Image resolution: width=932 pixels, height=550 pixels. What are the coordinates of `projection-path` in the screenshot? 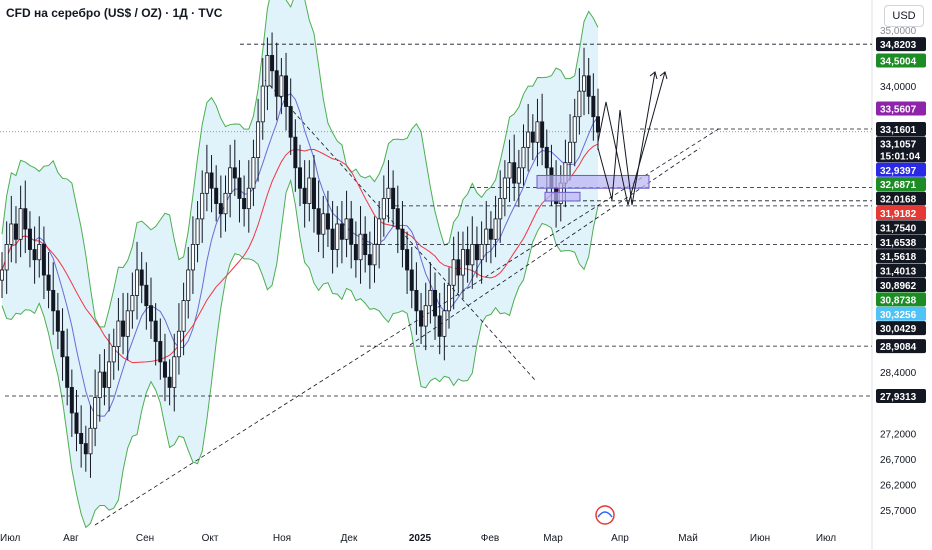 It's located at (632, 138).